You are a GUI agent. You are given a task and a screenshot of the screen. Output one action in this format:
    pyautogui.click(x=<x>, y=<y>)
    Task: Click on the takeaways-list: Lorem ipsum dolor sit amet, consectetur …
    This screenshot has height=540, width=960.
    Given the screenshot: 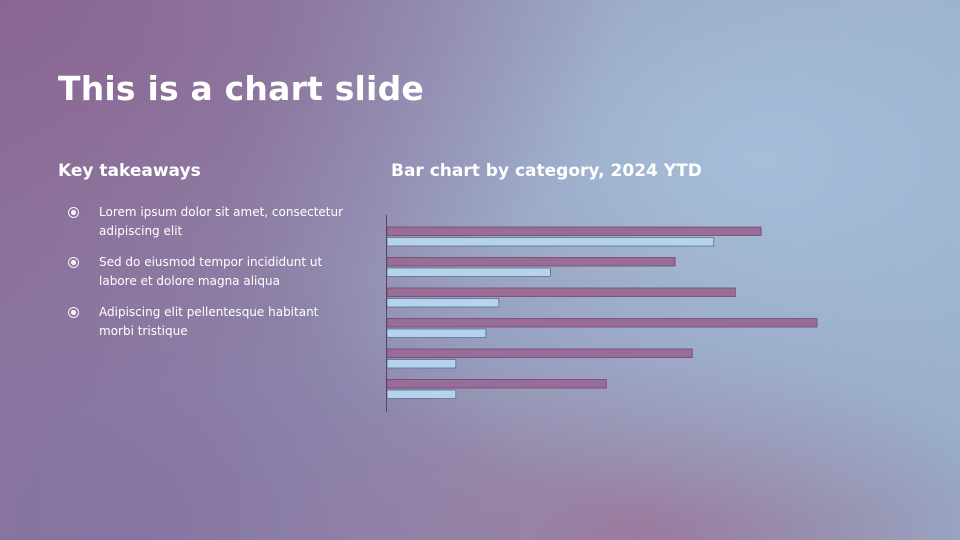 What is the action you would take?
    pyautogui.click(x=211, y=278)
    